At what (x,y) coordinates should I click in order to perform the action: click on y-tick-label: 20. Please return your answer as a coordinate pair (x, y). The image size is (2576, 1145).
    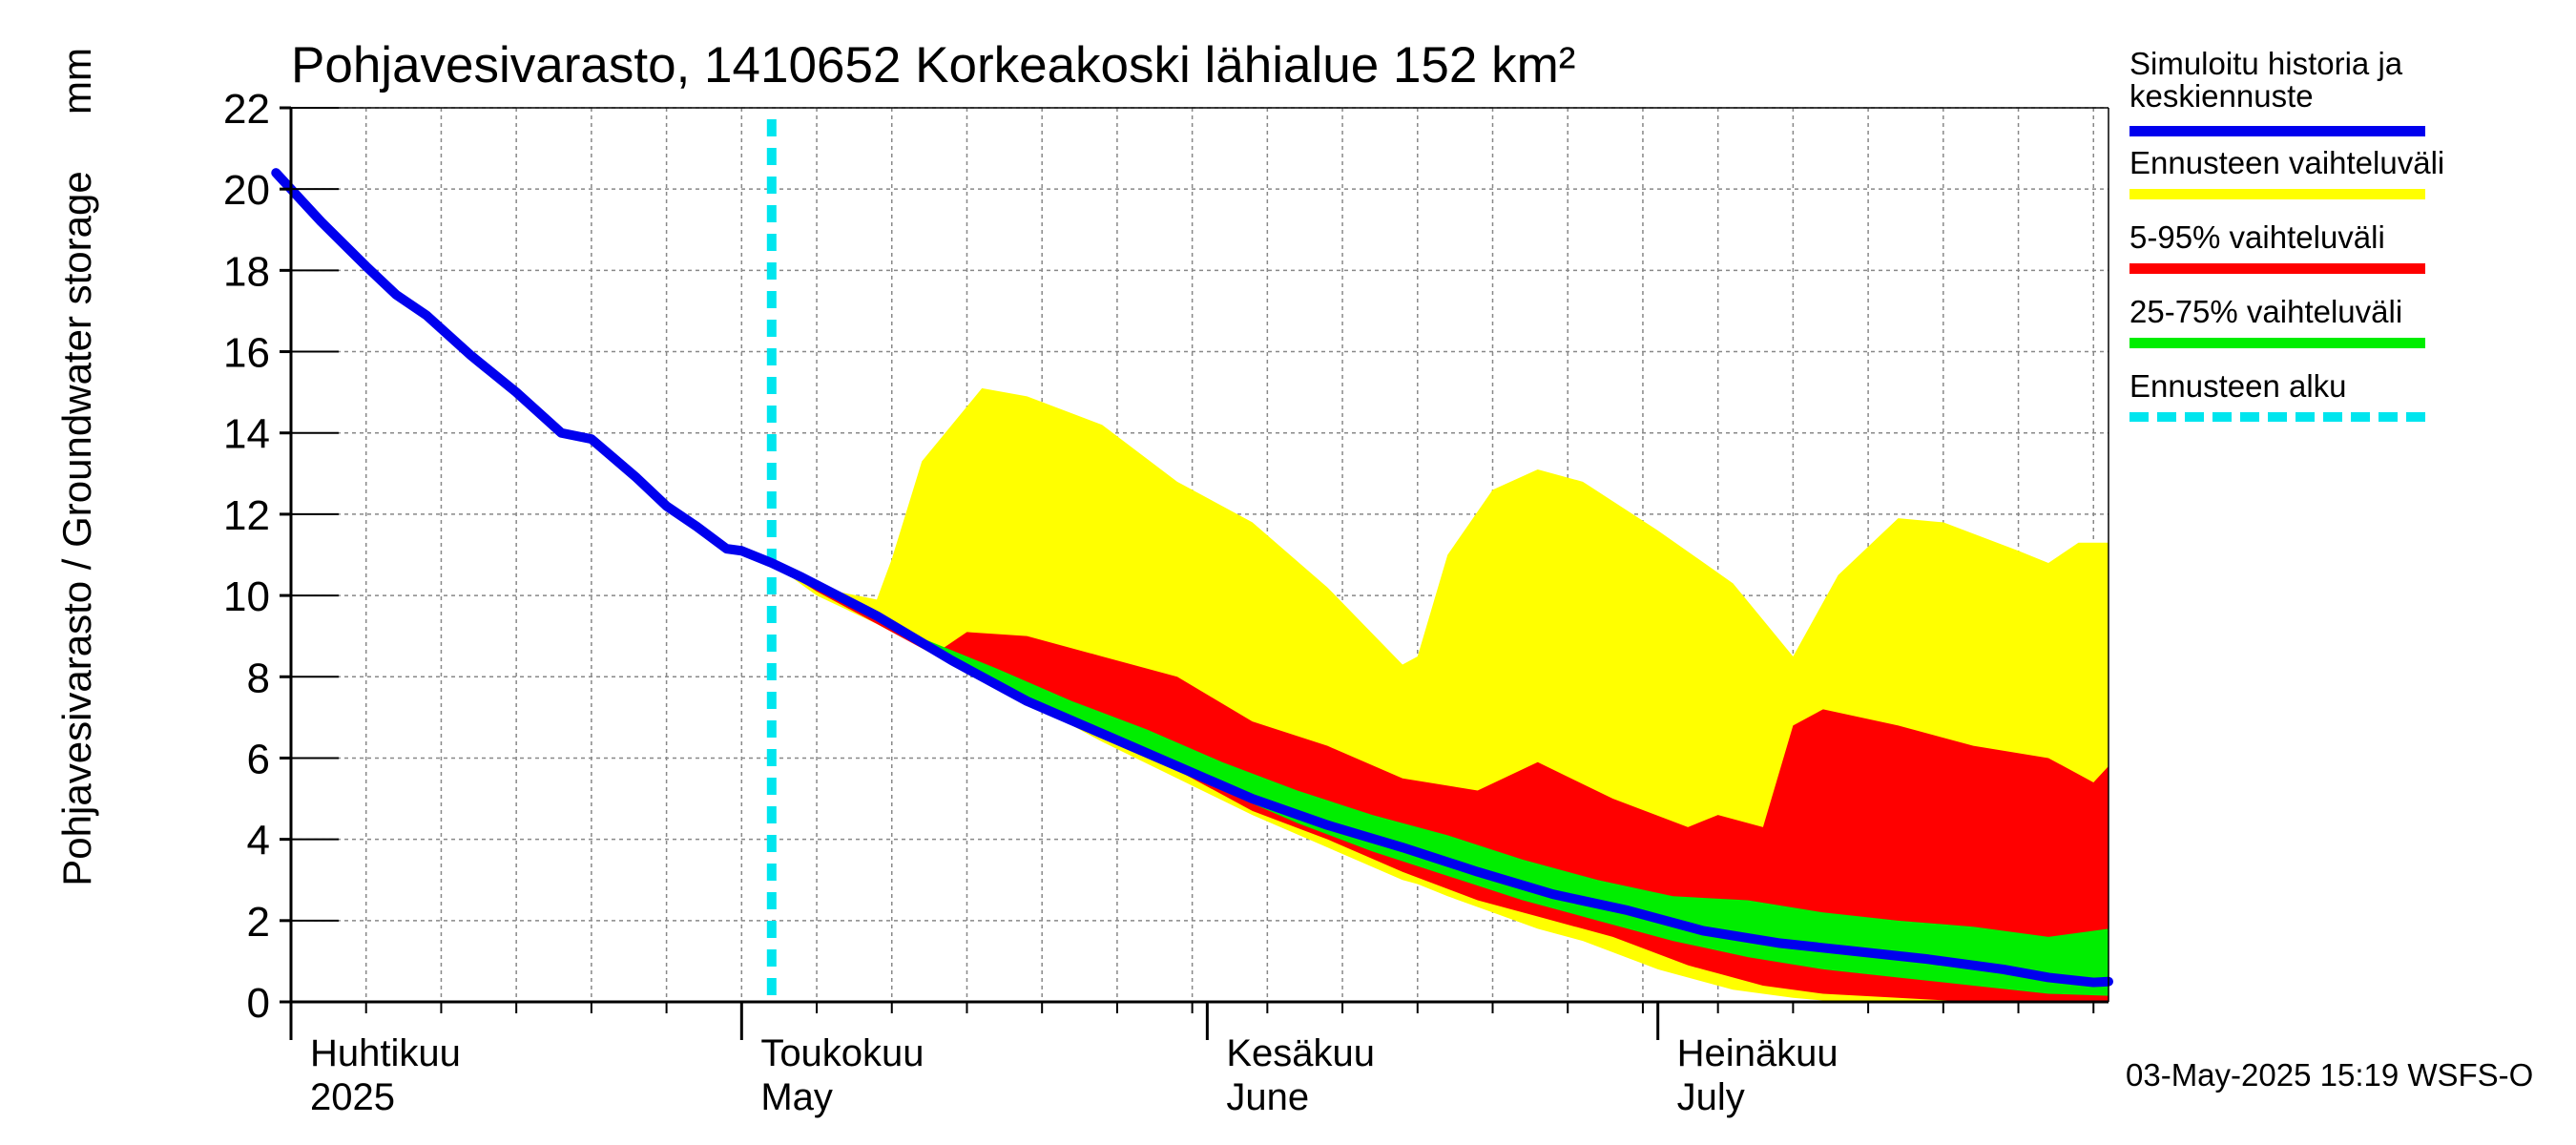
    Looking at the image, I should click on (246, 191).